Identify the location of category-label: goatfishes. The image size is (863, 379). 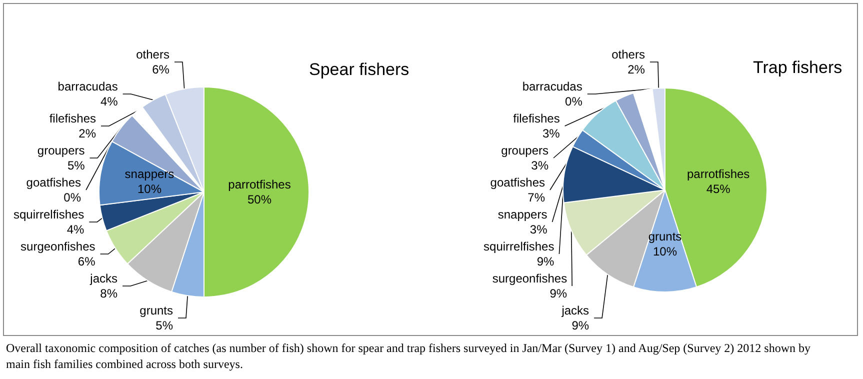
(54, 183).